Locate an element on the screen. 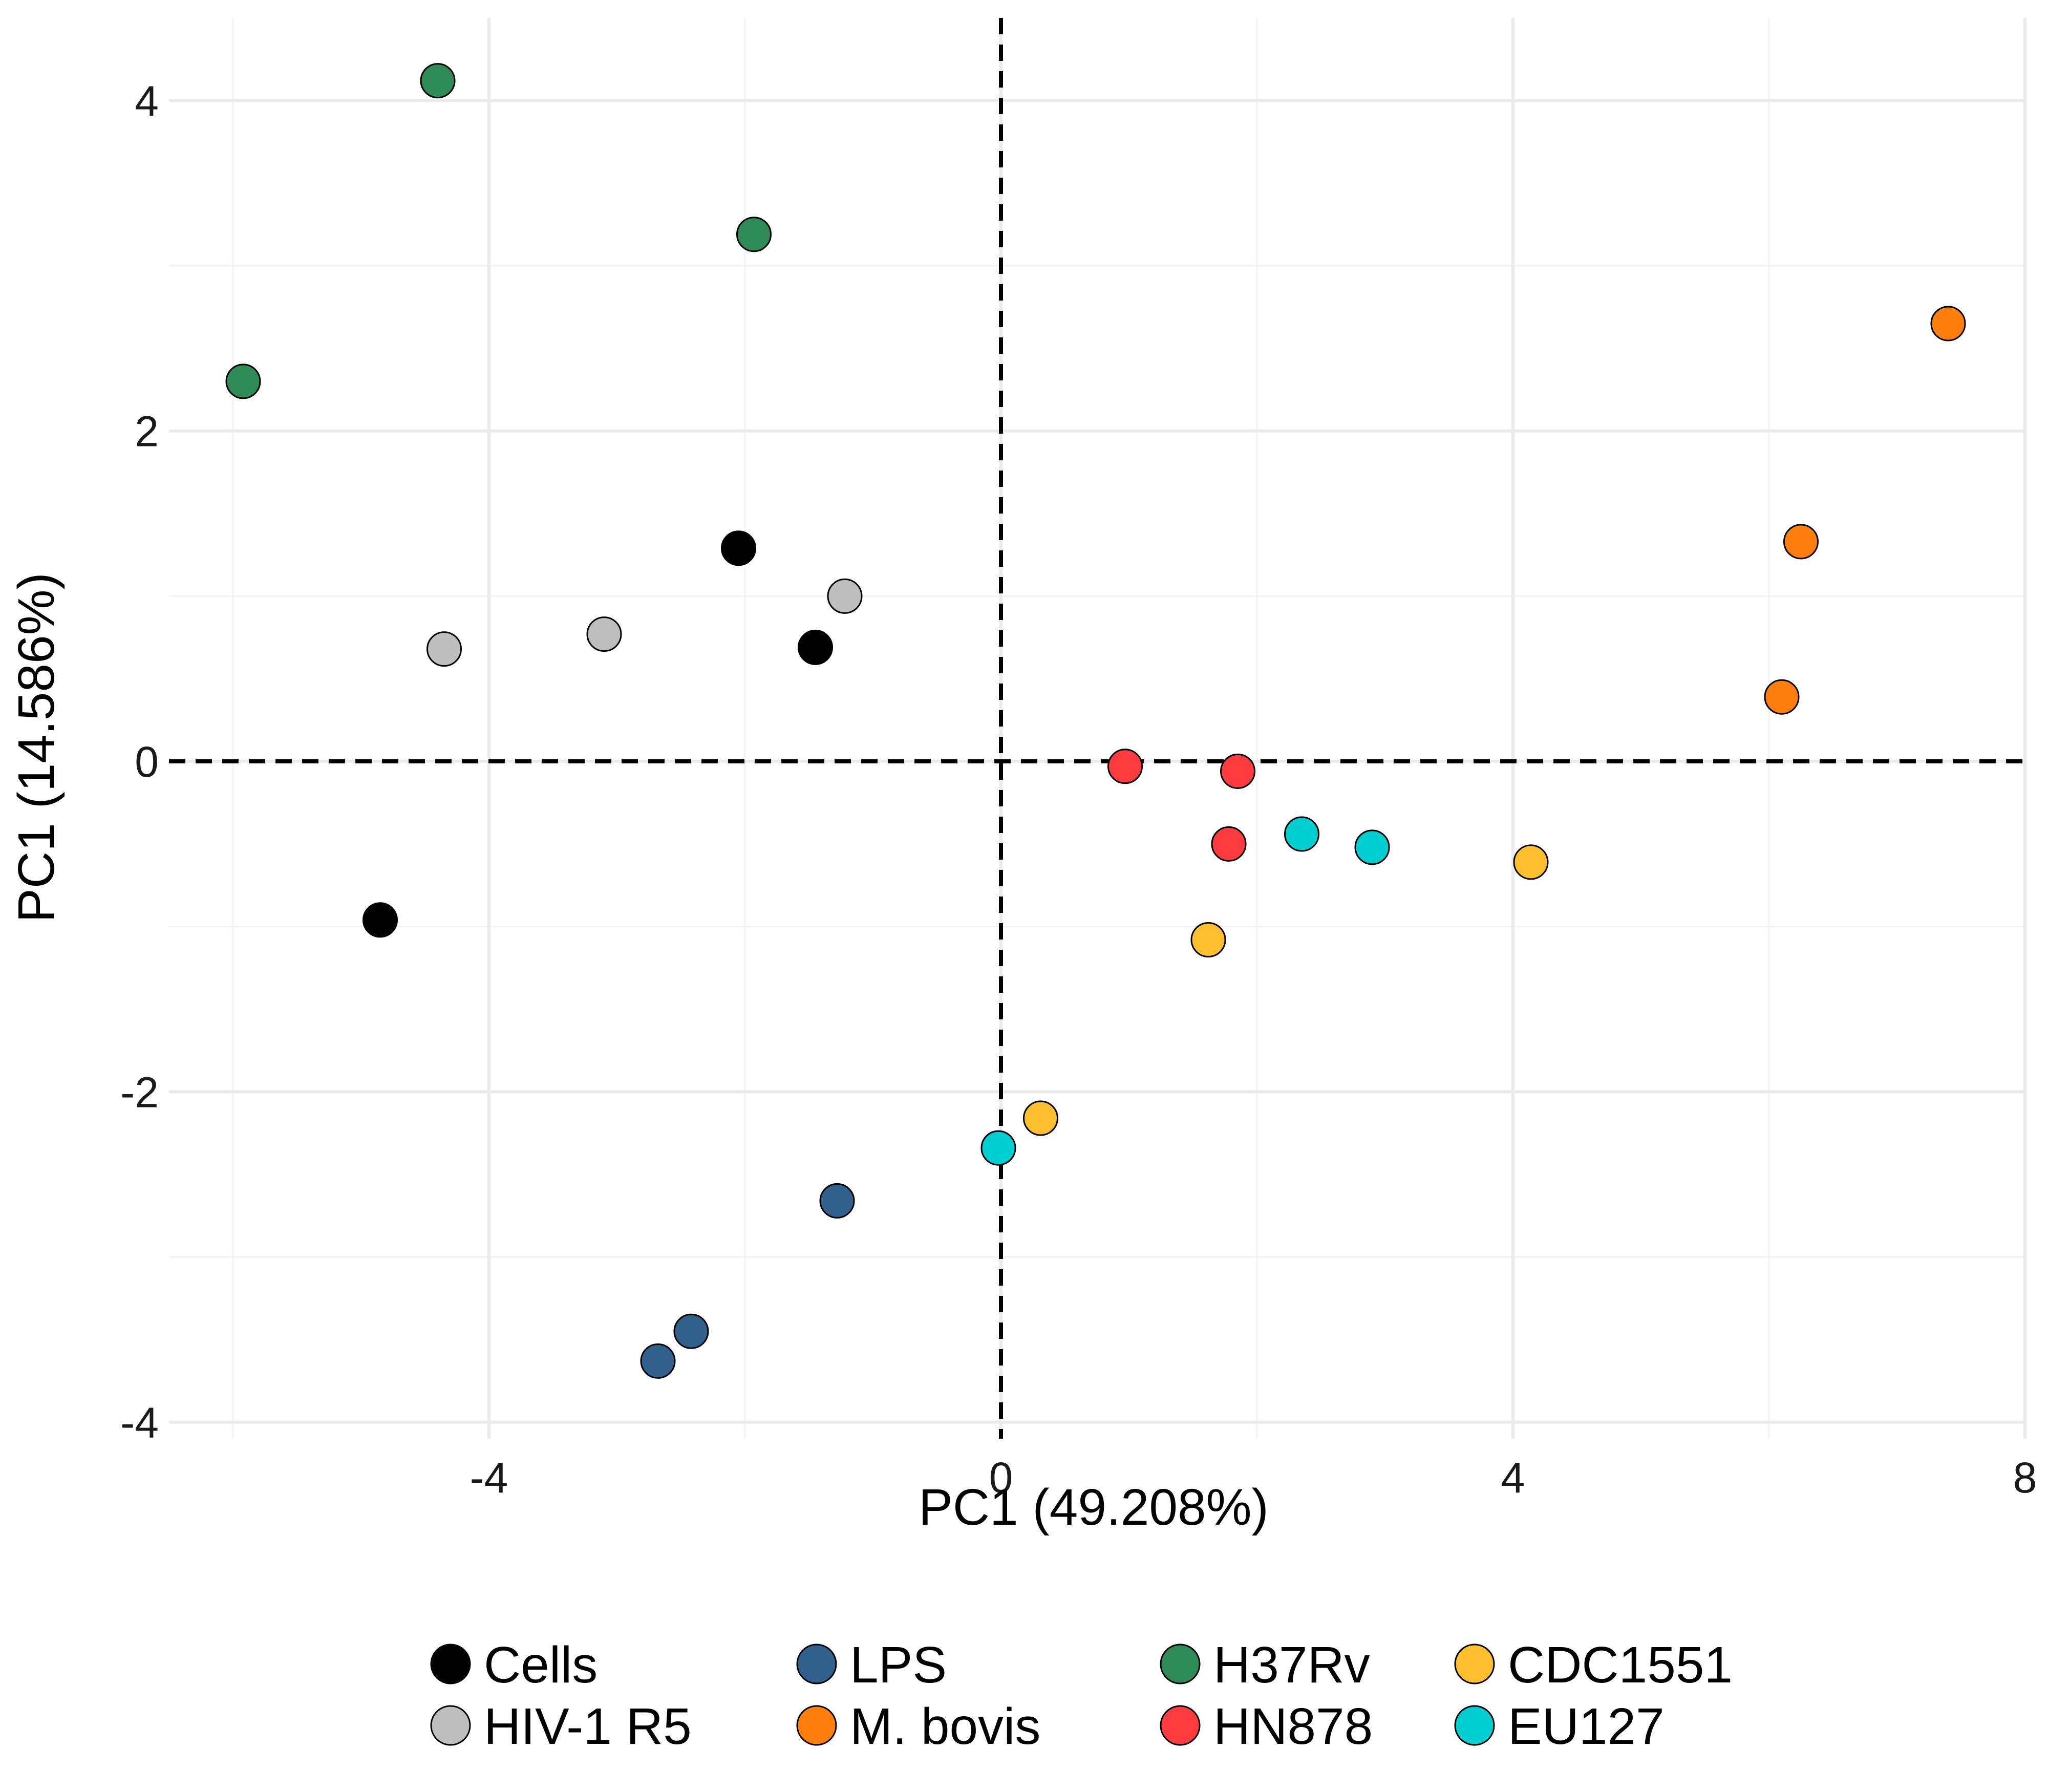  legend-label: Cells is located at coordinates (541, 1665).